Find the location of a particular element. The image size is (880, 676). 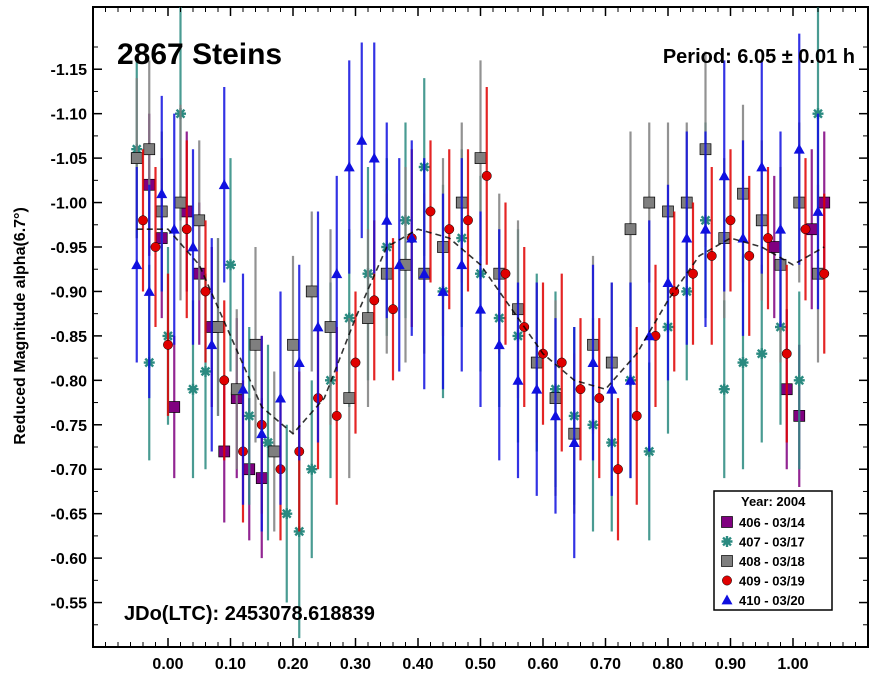

chart-title: 2867 Steins is located at coordinates (199, 54).